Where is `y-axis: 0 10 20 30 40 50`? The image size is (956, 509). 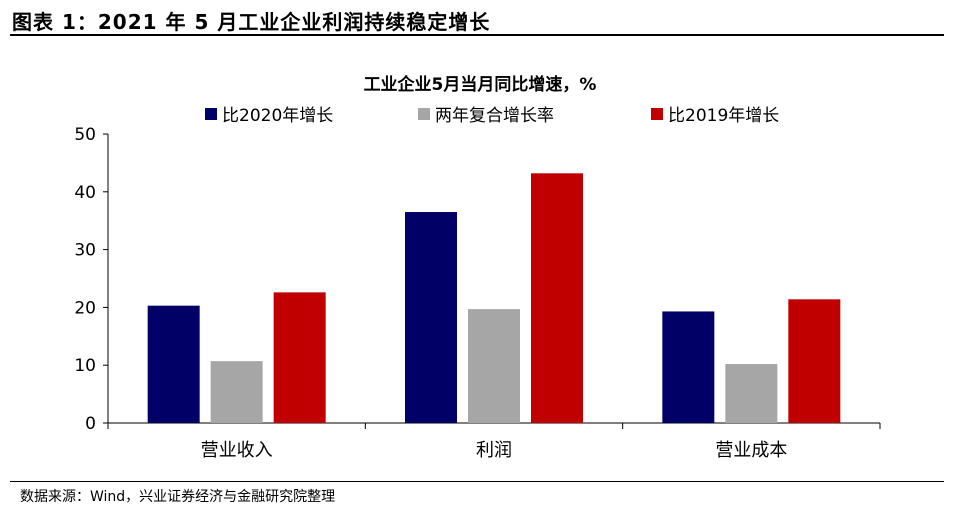
y-axis: 0 10 20 30 40 50 is located at coordinates (91, 279).